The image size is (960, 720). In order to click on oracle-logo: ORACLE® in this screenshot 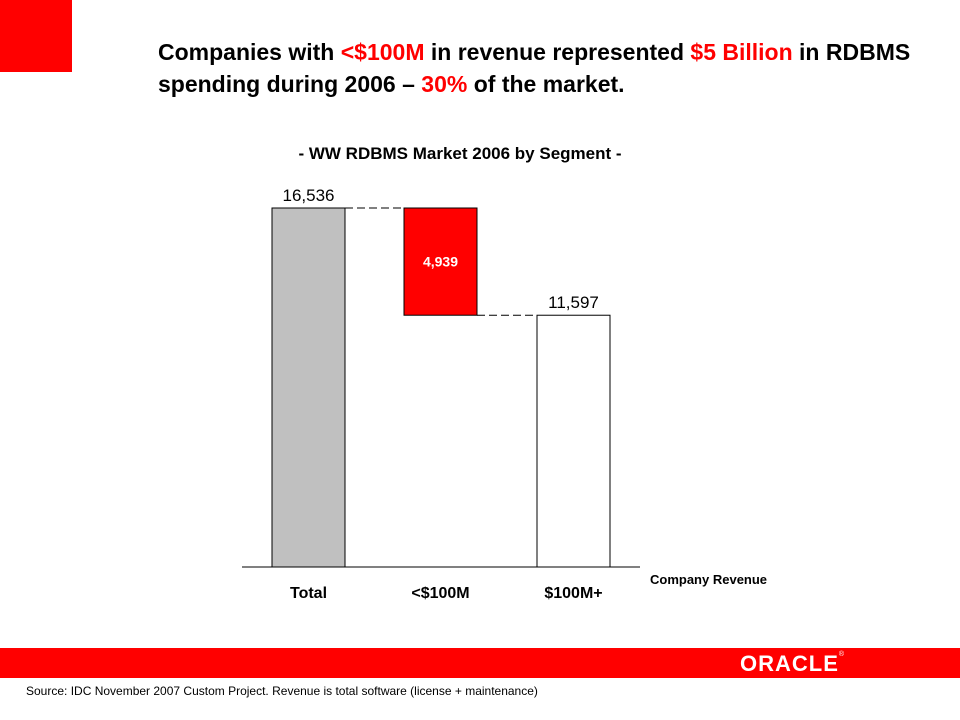, I will do `click(792, 663)`.